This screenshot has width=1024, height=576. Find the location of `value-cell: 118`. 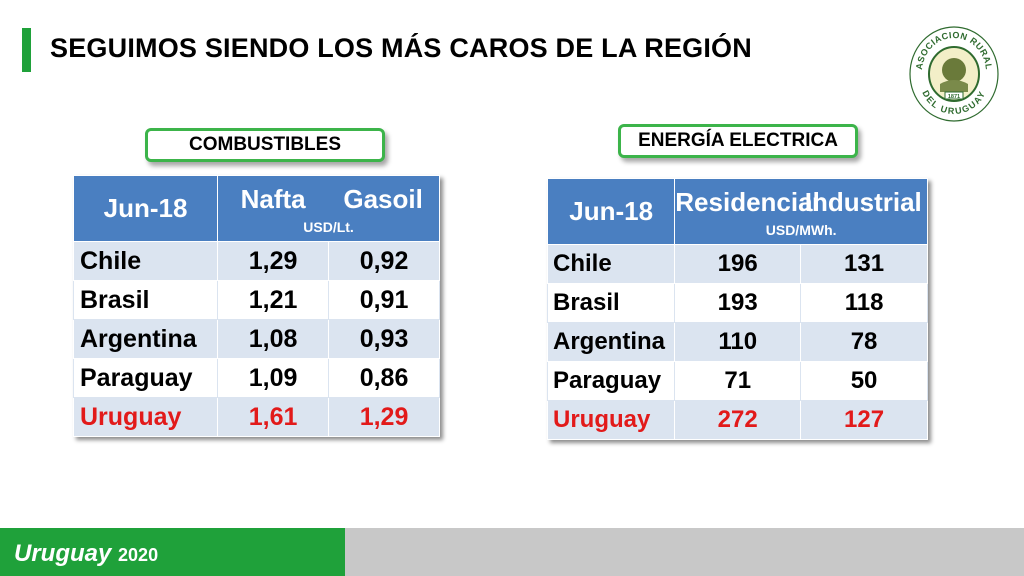

value-cell: 118 is located at coordinates (864, 303).